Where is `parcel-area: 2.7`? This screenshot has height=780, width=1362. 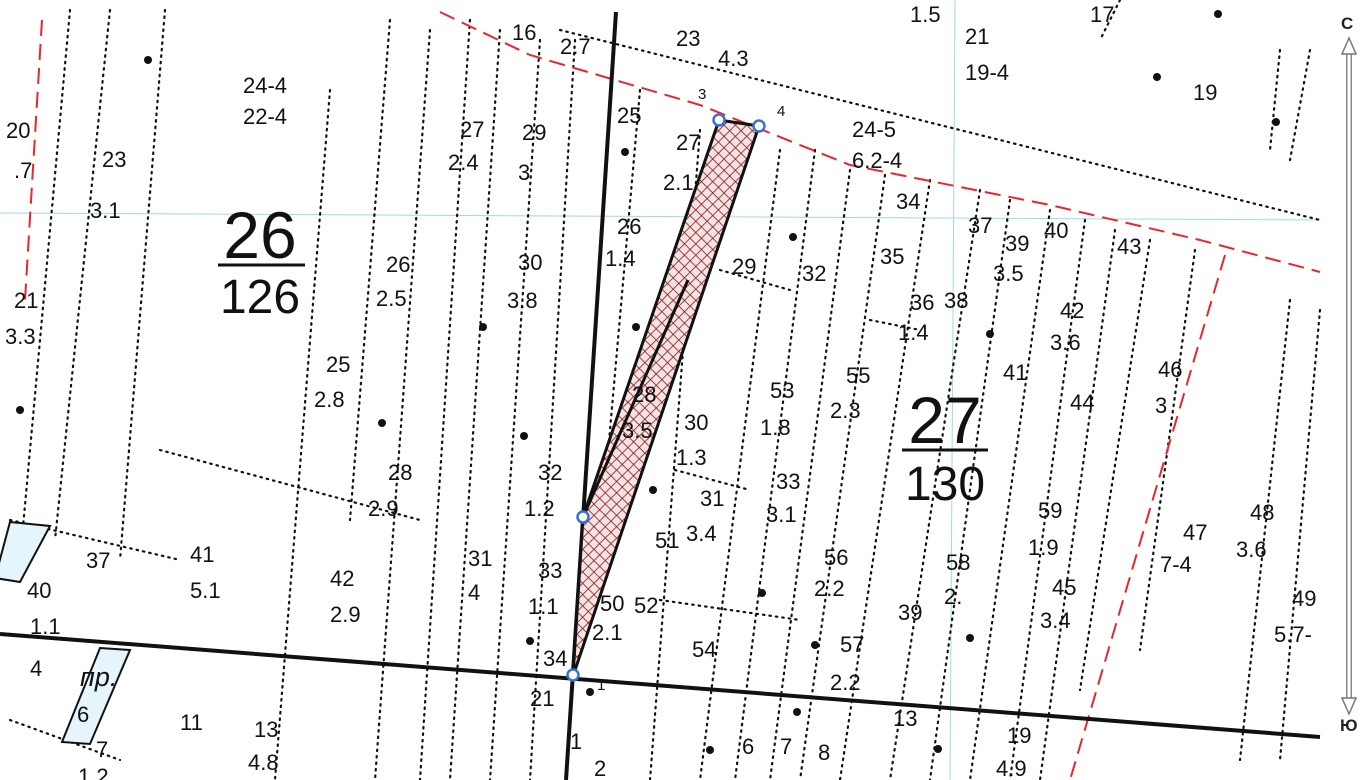 parcel-area: 2.7 is located at coordinates (575, 46).